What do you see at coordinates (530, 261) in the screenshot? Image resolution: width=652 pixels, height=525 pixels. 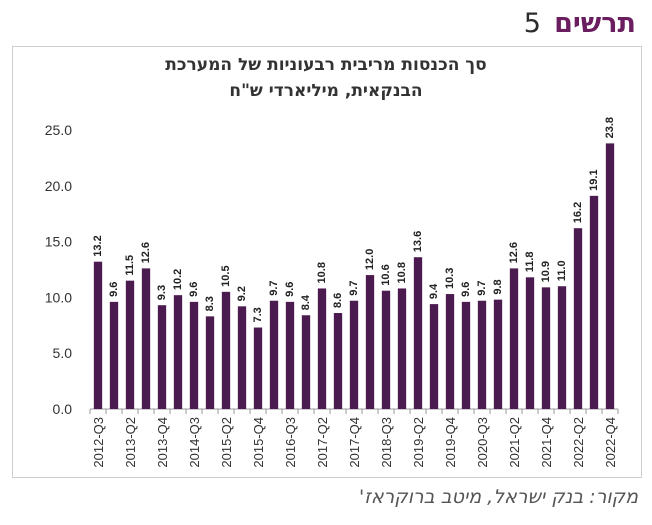 I see `bar-value-label: 11.8` at bounding box center [530, 261].